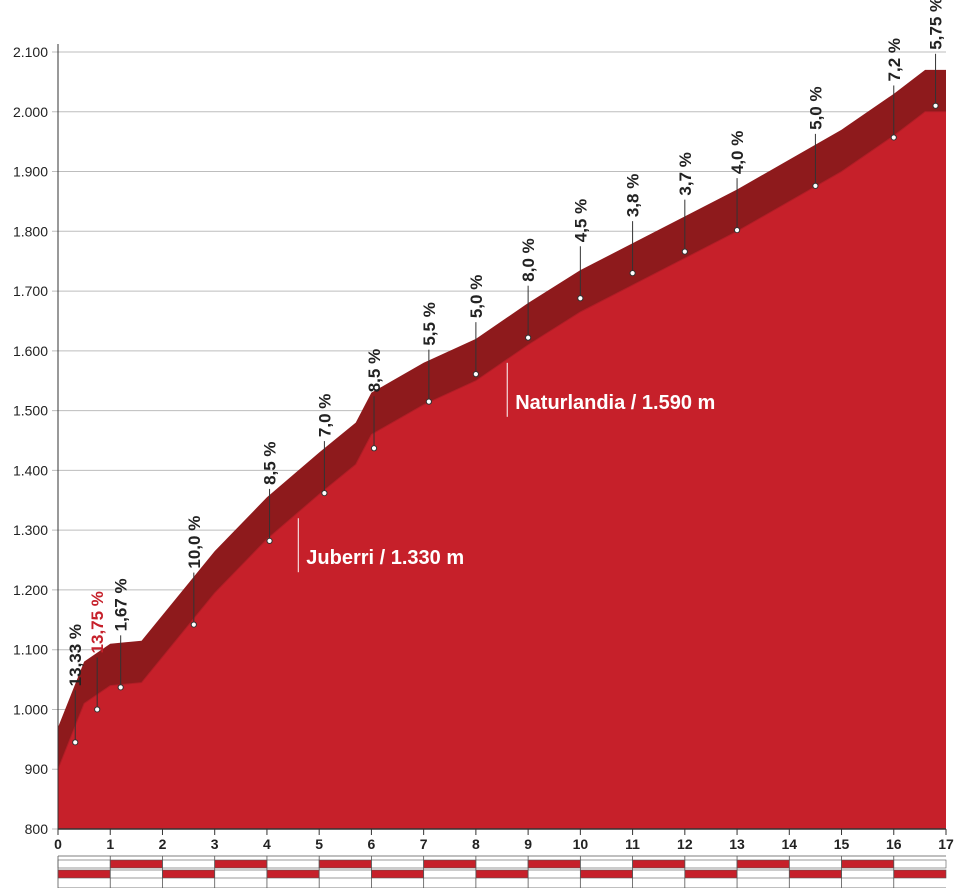 The image size is (960, 893). I want to click on gradient-label: 13,33 %, so click(75, 655).